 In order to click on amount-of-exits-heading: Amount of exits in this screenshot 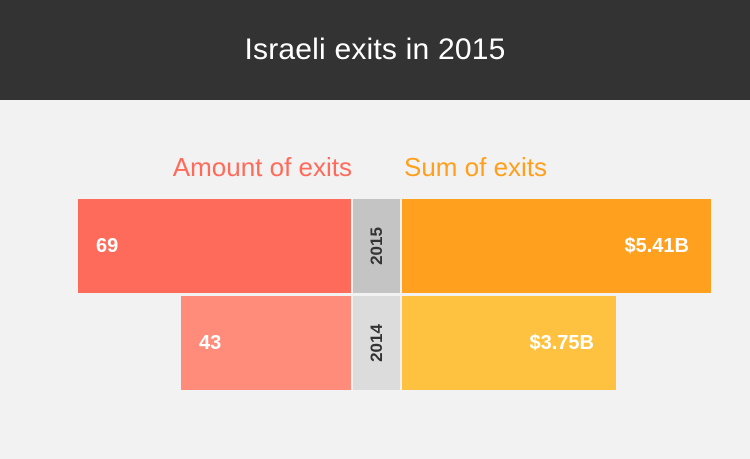, I will do `click(262, 167)`.